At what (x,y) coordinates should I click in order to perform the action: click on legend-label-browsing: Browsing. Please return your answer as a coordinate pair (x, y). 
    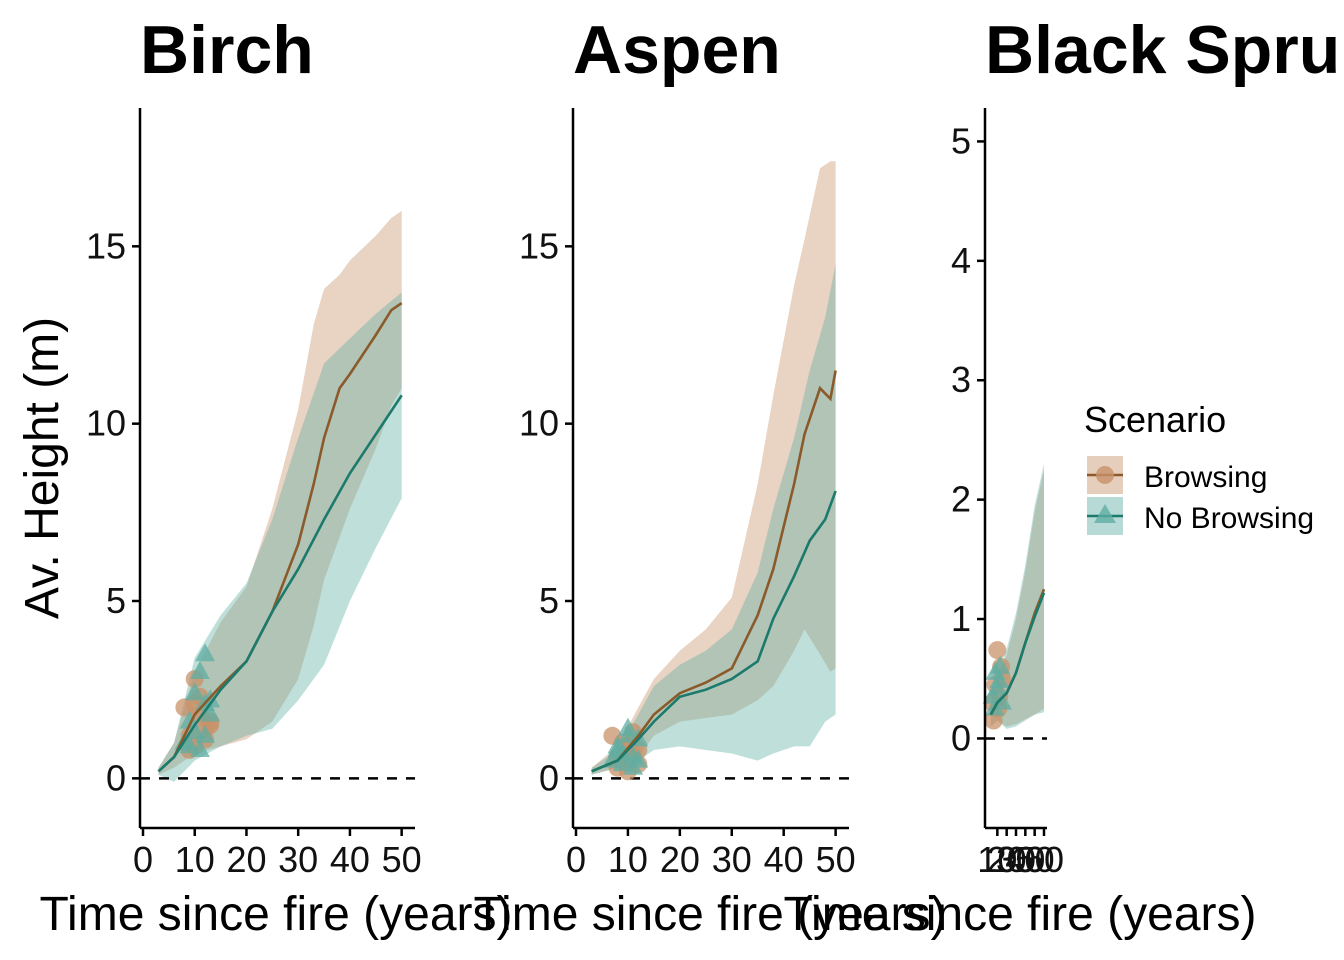
    Looking at the image, I should click on (1205, 477).